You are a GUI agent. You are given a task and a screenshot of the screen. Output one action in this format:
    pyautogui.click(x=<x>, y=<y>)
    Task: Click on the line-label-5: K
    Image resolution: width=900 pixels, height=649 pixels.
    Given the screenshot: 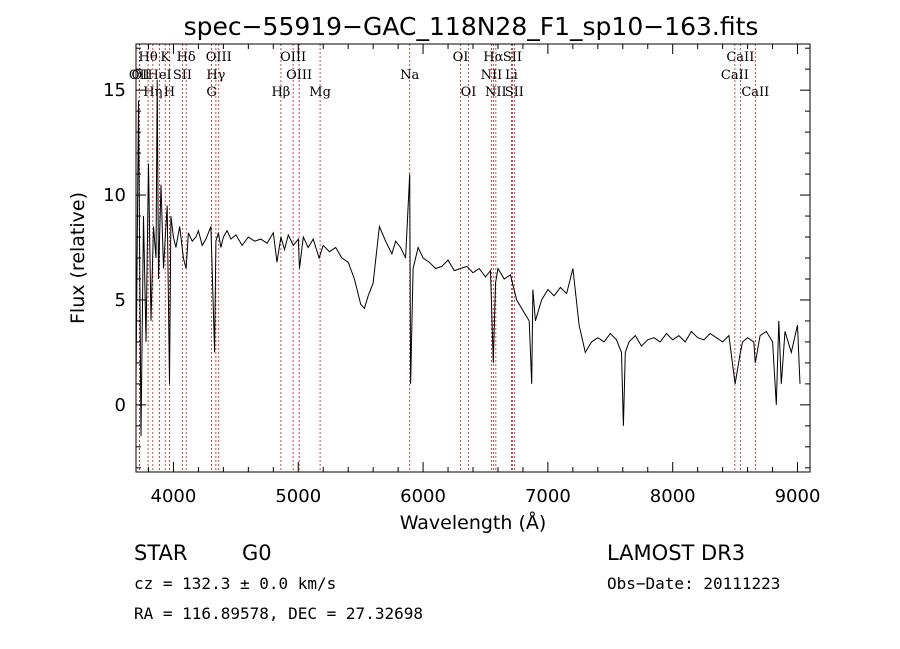 What is the action you would take?
    pyautogui.click(x=165, y=57)
    